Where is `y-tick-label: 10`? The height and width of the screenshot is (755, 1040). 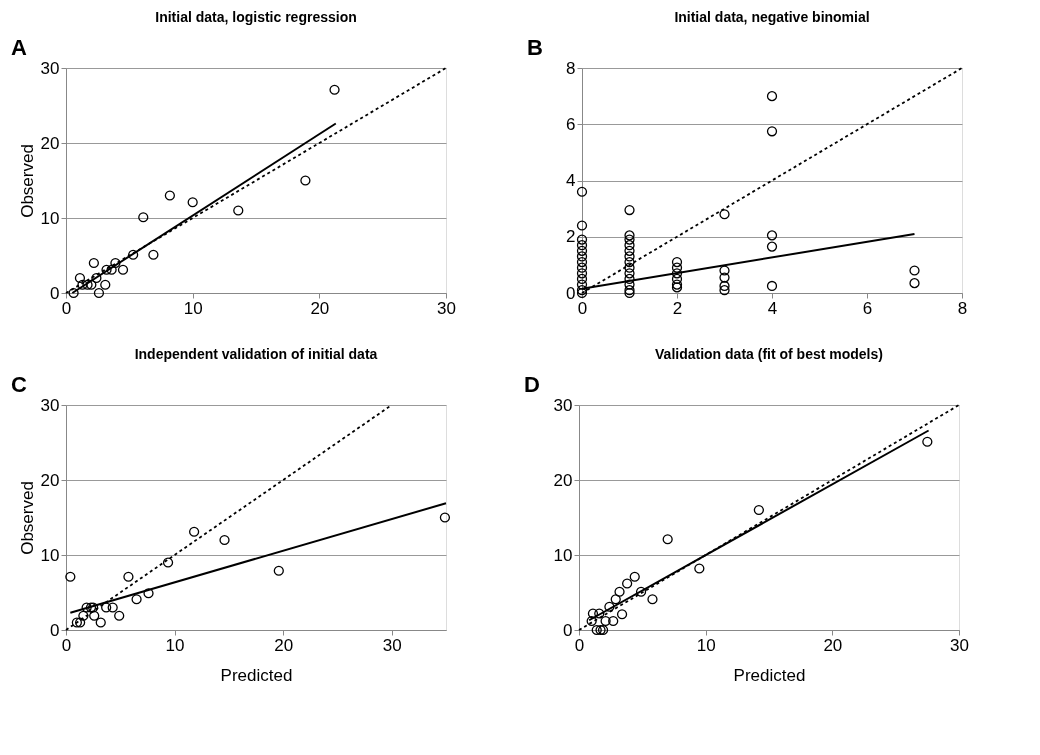
y-tick-label: 10 is located at coordinates (50, 218).